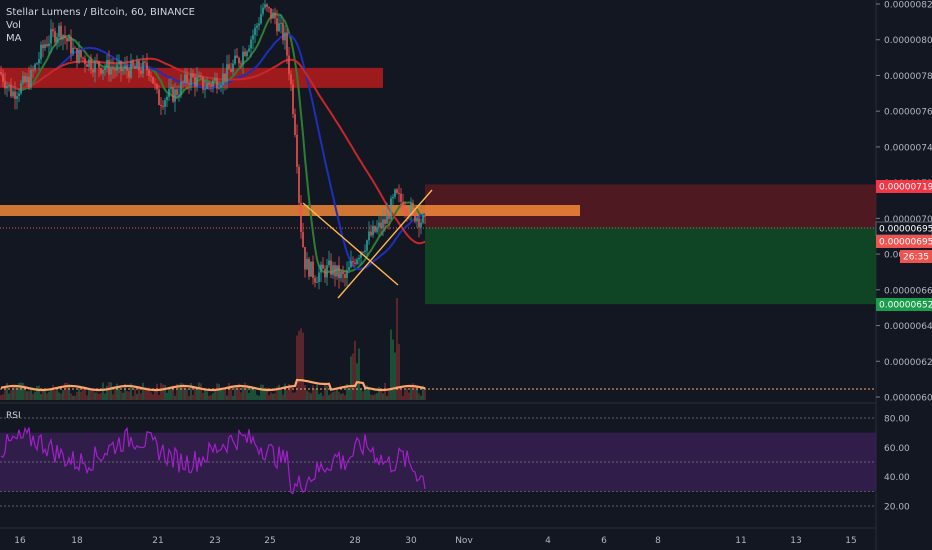 The width and height of the screenshot is (932, 550). Describe the element at coordinates (411, 541) in the screenshot. I see `time-tick-label: 30` at that location.